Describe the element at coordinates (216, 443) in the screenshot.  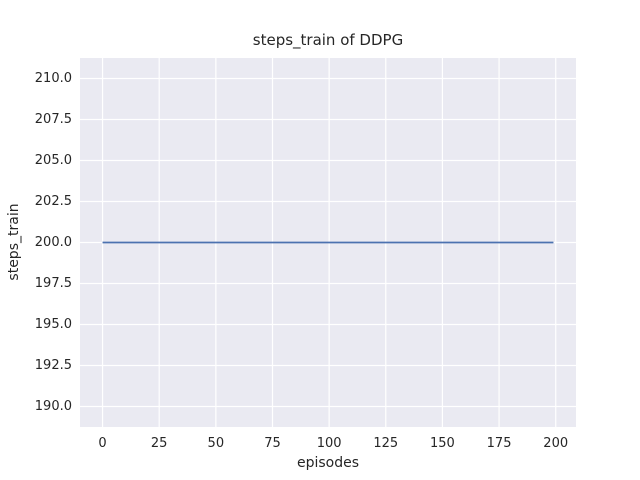
I see `x-tick-label: 50` at that location.